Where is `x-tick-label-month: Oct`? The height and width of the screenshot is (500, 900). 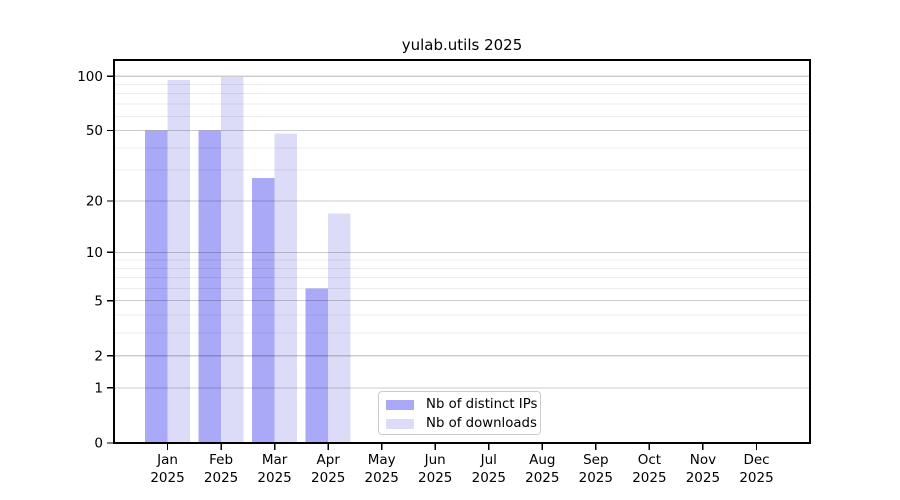
x-tick-label-month: Oct is located at coordinates (649, 460).